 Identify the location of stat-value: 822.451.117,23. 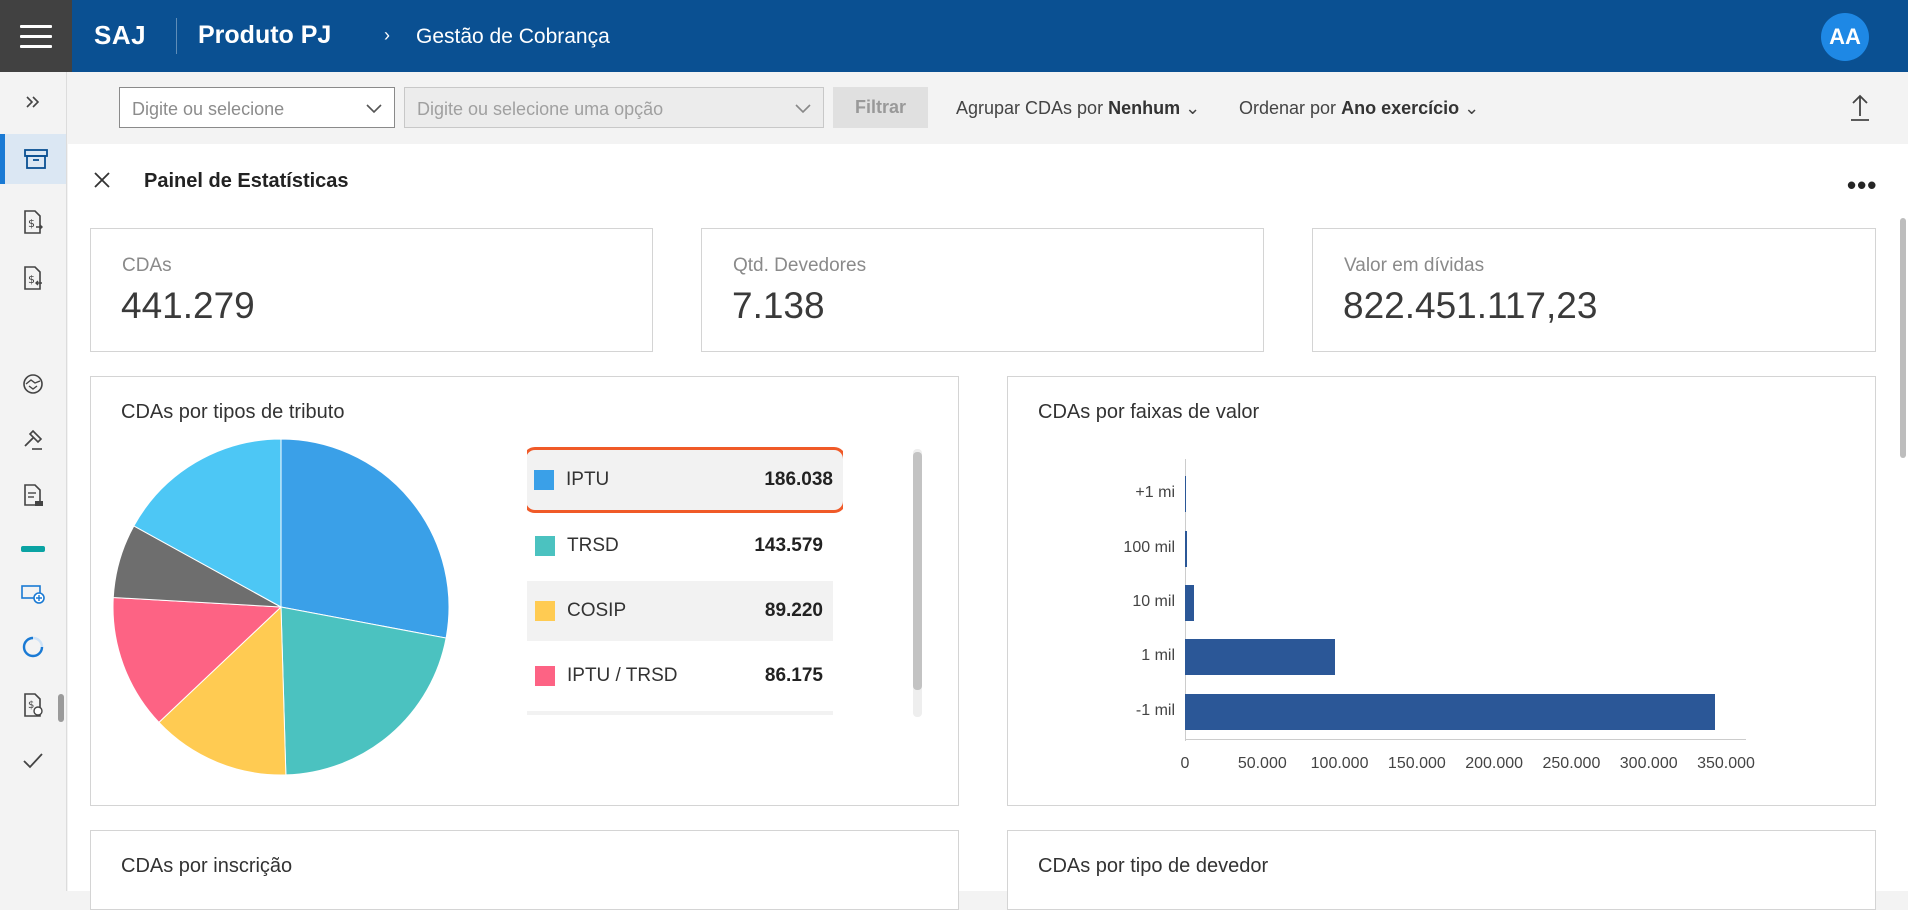
(1470, 305).